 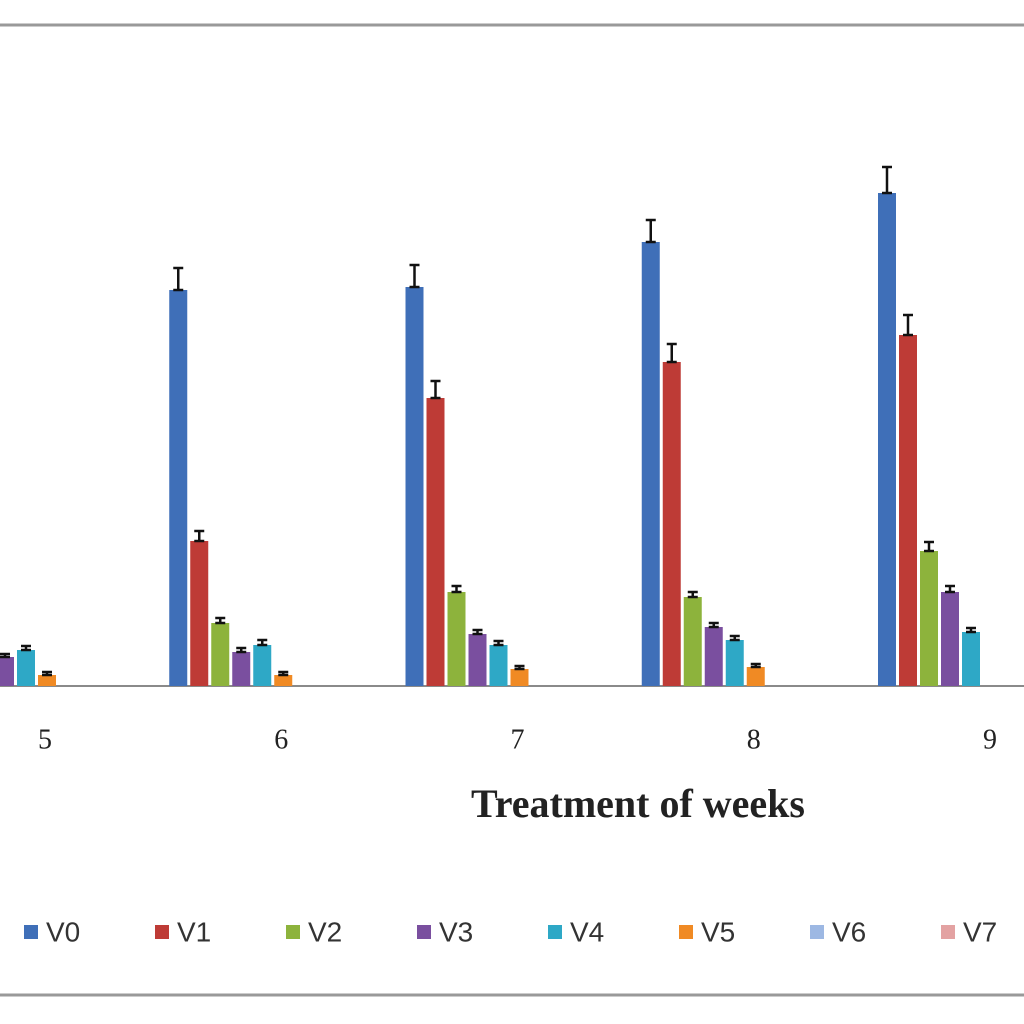 What do you see at coordinates (456, 931) in the screenshot?
I see `legend-label: V3` at bounding box center [456, 931].